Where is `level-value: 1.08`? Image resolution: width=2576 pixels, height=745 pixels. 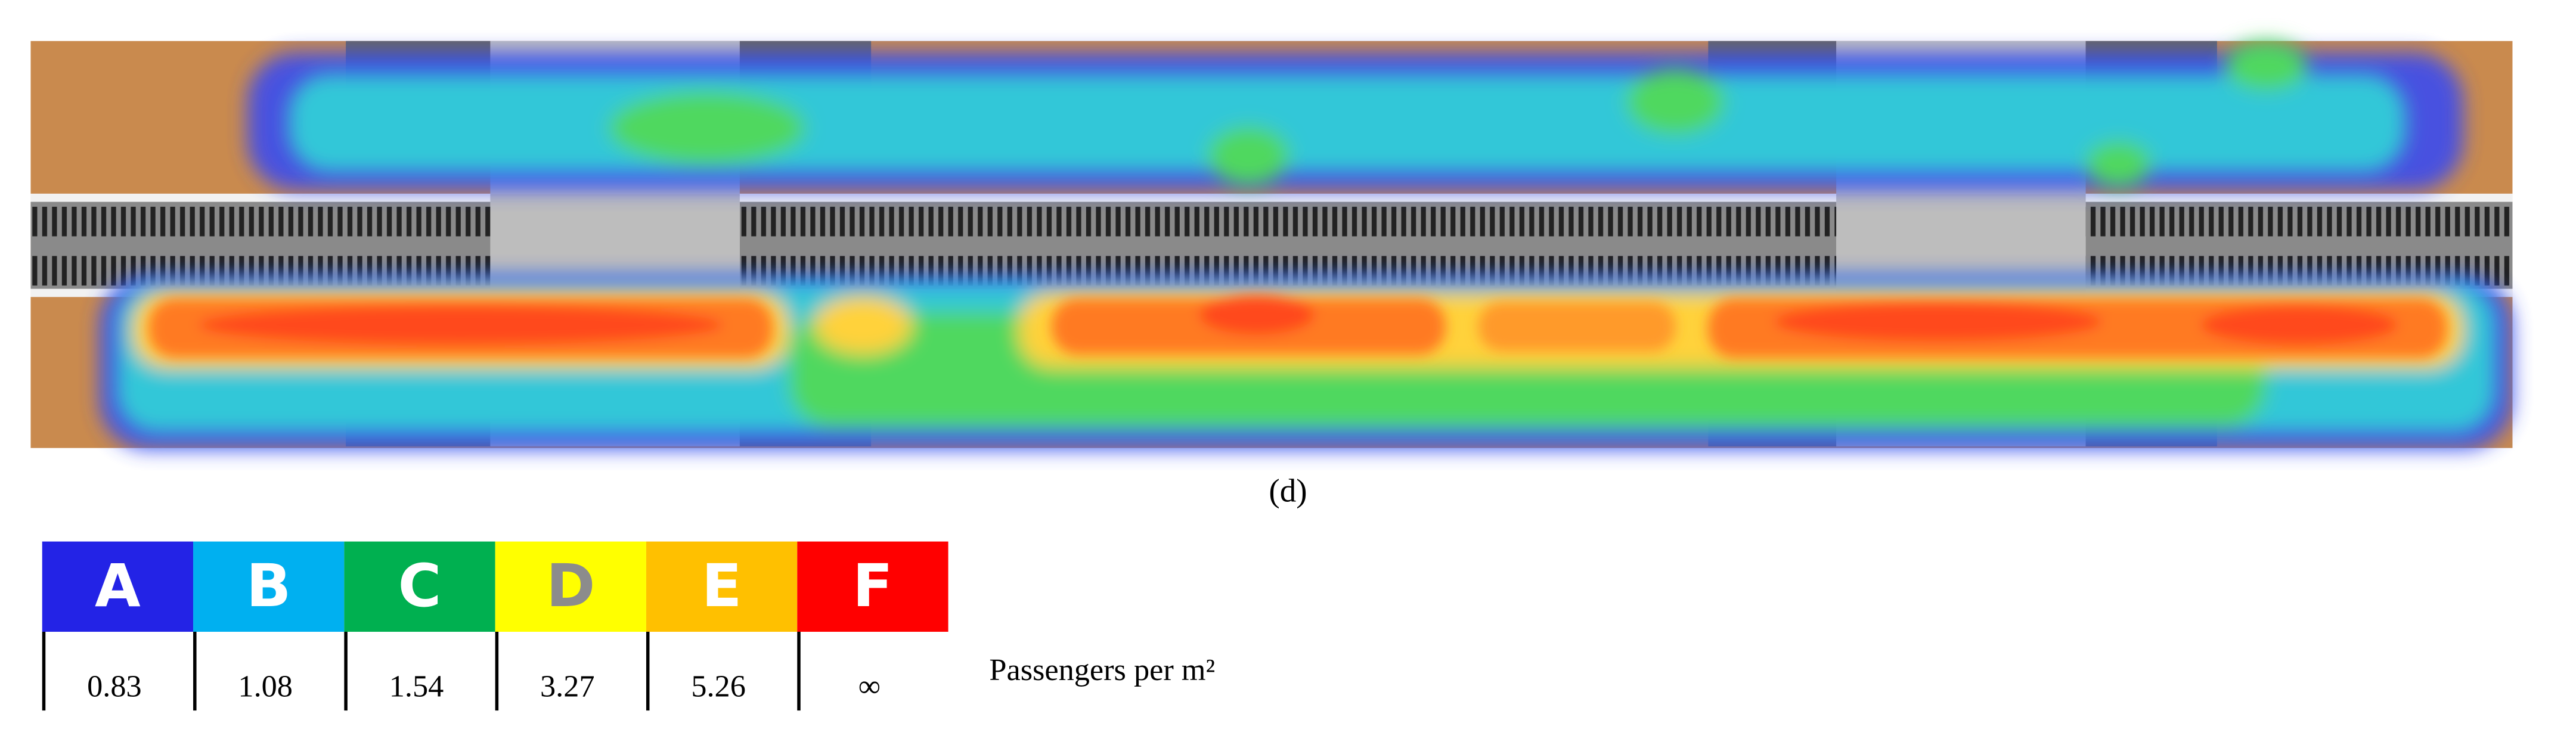 level-value: 1.08 is located at coordinates (265, 686).